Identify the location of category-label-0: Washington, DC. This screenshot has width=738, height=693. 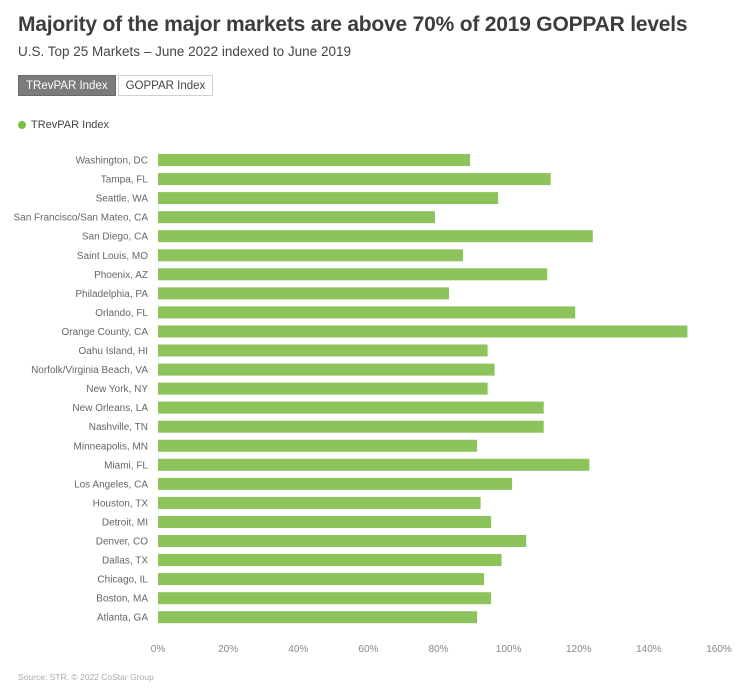
(112, 161).